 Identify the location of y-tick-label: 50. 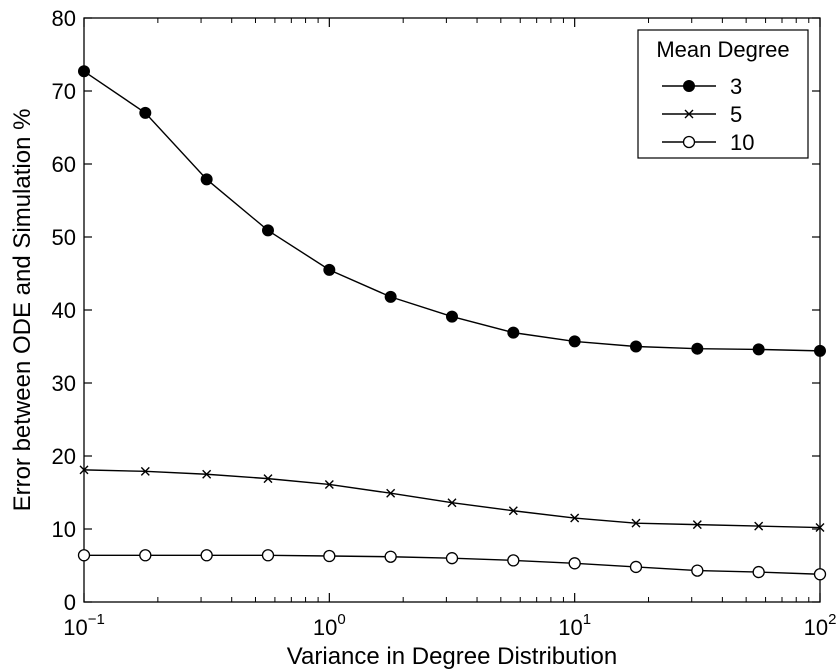
(64, 237).